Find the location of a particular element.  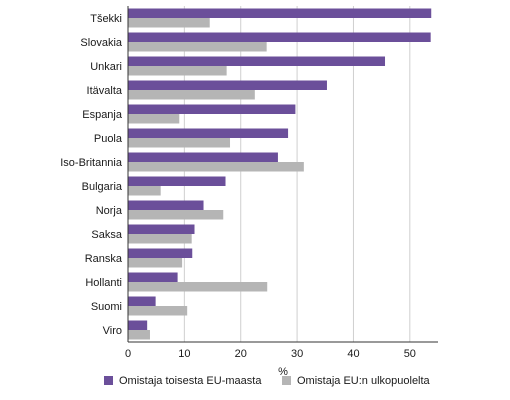

category-label: Viro is located at coordinates (112, 331).